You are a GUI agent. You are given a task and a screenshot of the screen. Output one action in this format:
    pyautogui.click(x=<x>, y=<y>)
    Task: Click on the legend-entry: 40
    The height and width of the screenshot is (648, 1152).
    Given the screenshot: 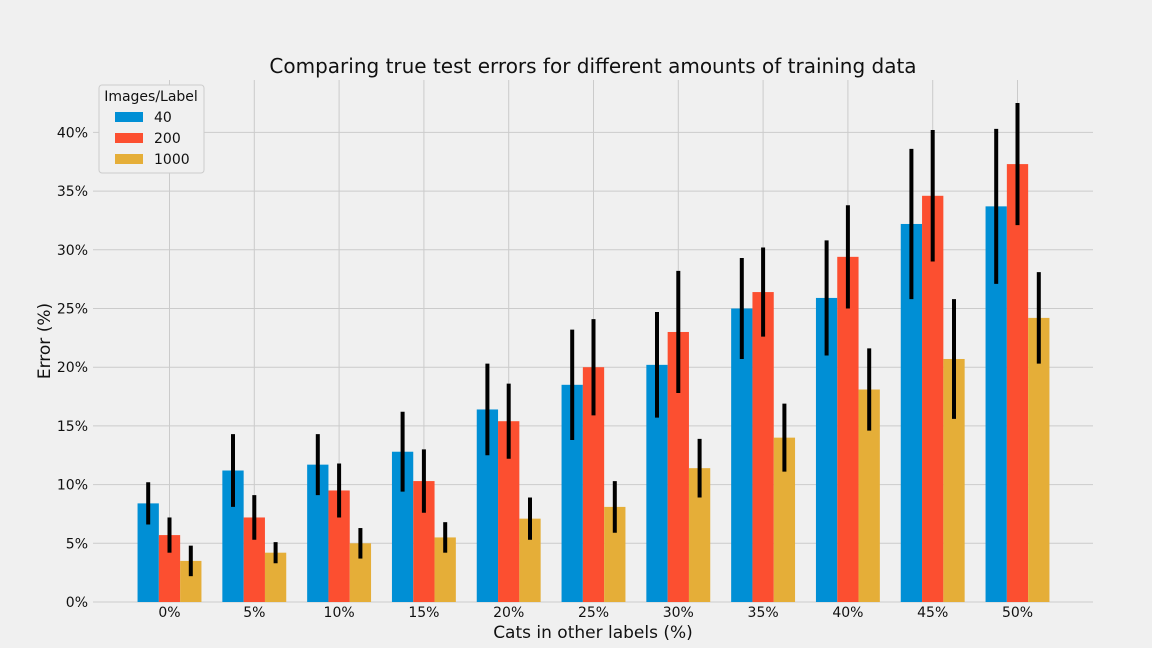 What is the action you would take?
    pyautogui.click(x=163, y=118)
    